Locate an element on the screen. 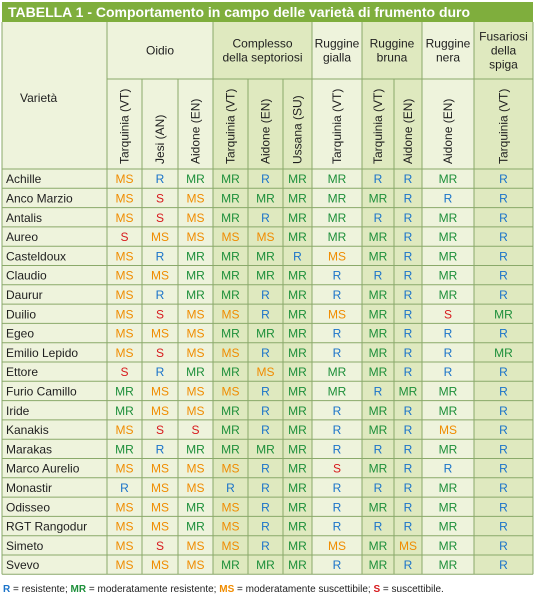 This screenshot has height=601, width=535. column-header: Aidone (EN) is located at coordinates (408, 131).